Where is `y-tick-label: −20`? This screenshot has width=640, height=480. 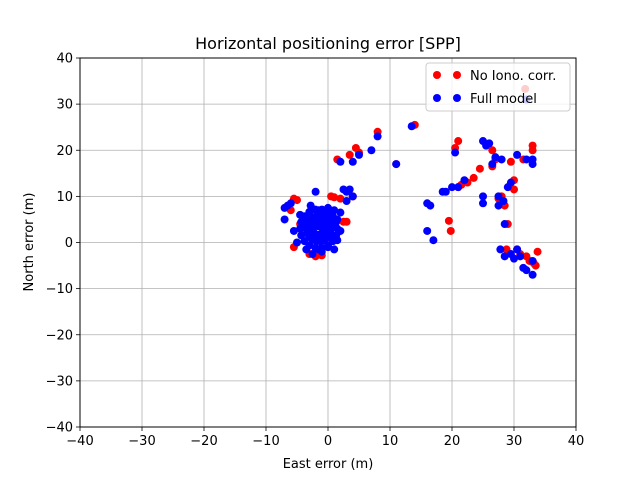 y-tick-label: −20 is located at coordinates (59, 335).